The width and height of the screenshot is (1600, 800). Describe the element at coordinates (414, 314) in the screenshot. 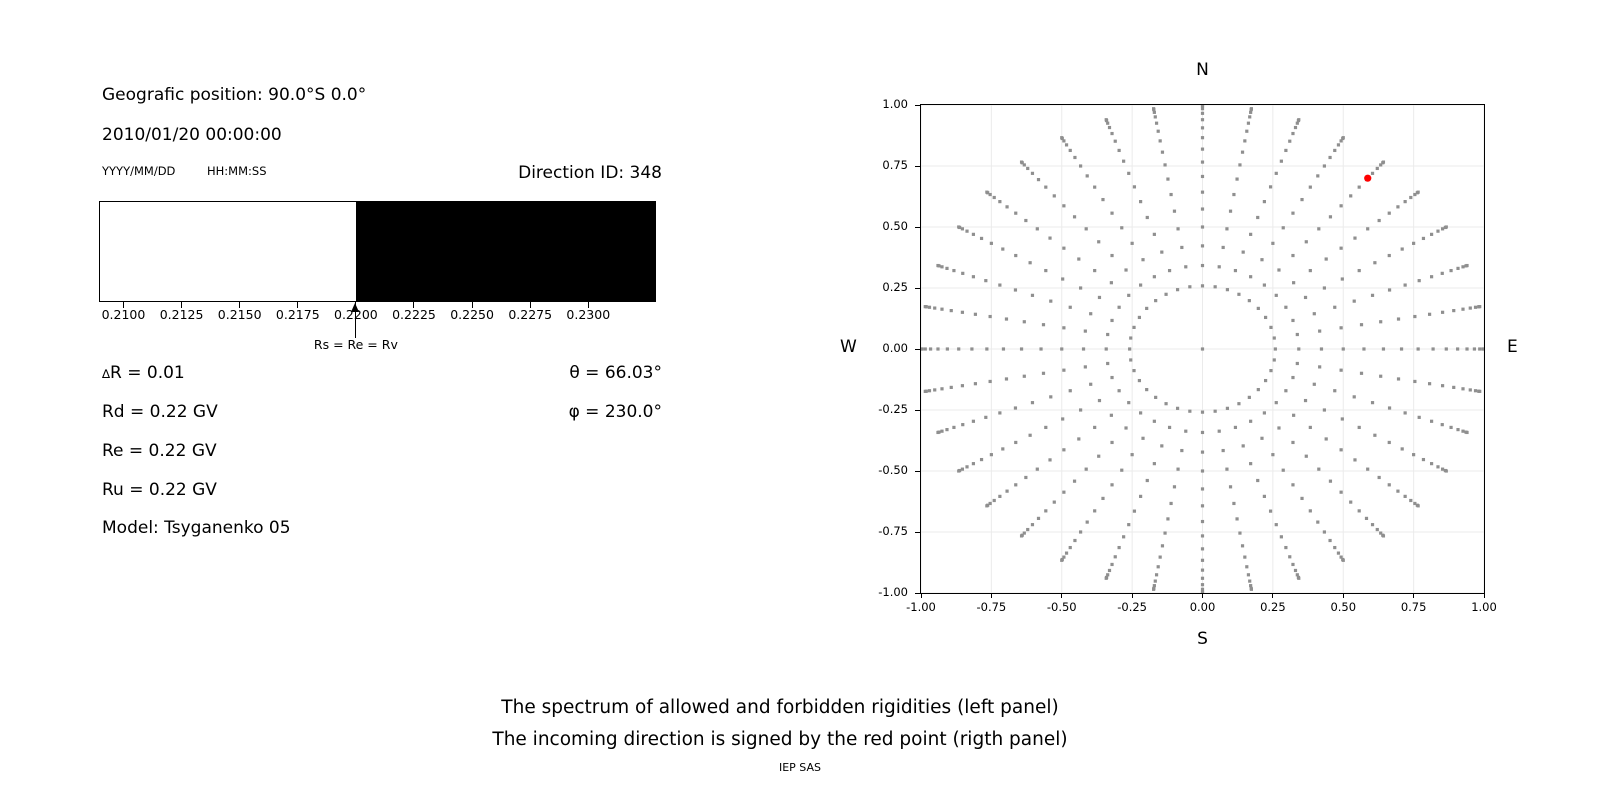

I see `spectrum-x-tick-label: 0.2225` at that location.